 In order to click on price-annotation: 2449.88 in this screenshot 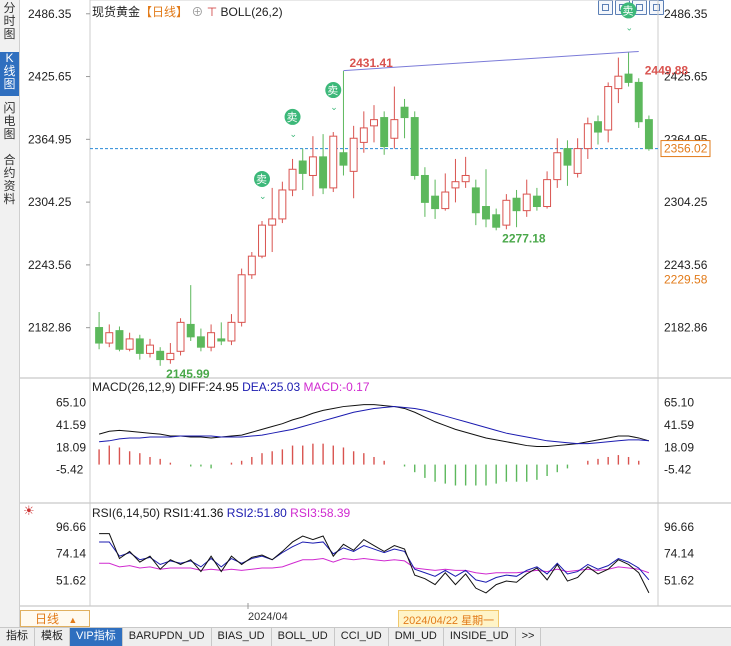, I will do `click(667, 70)`.